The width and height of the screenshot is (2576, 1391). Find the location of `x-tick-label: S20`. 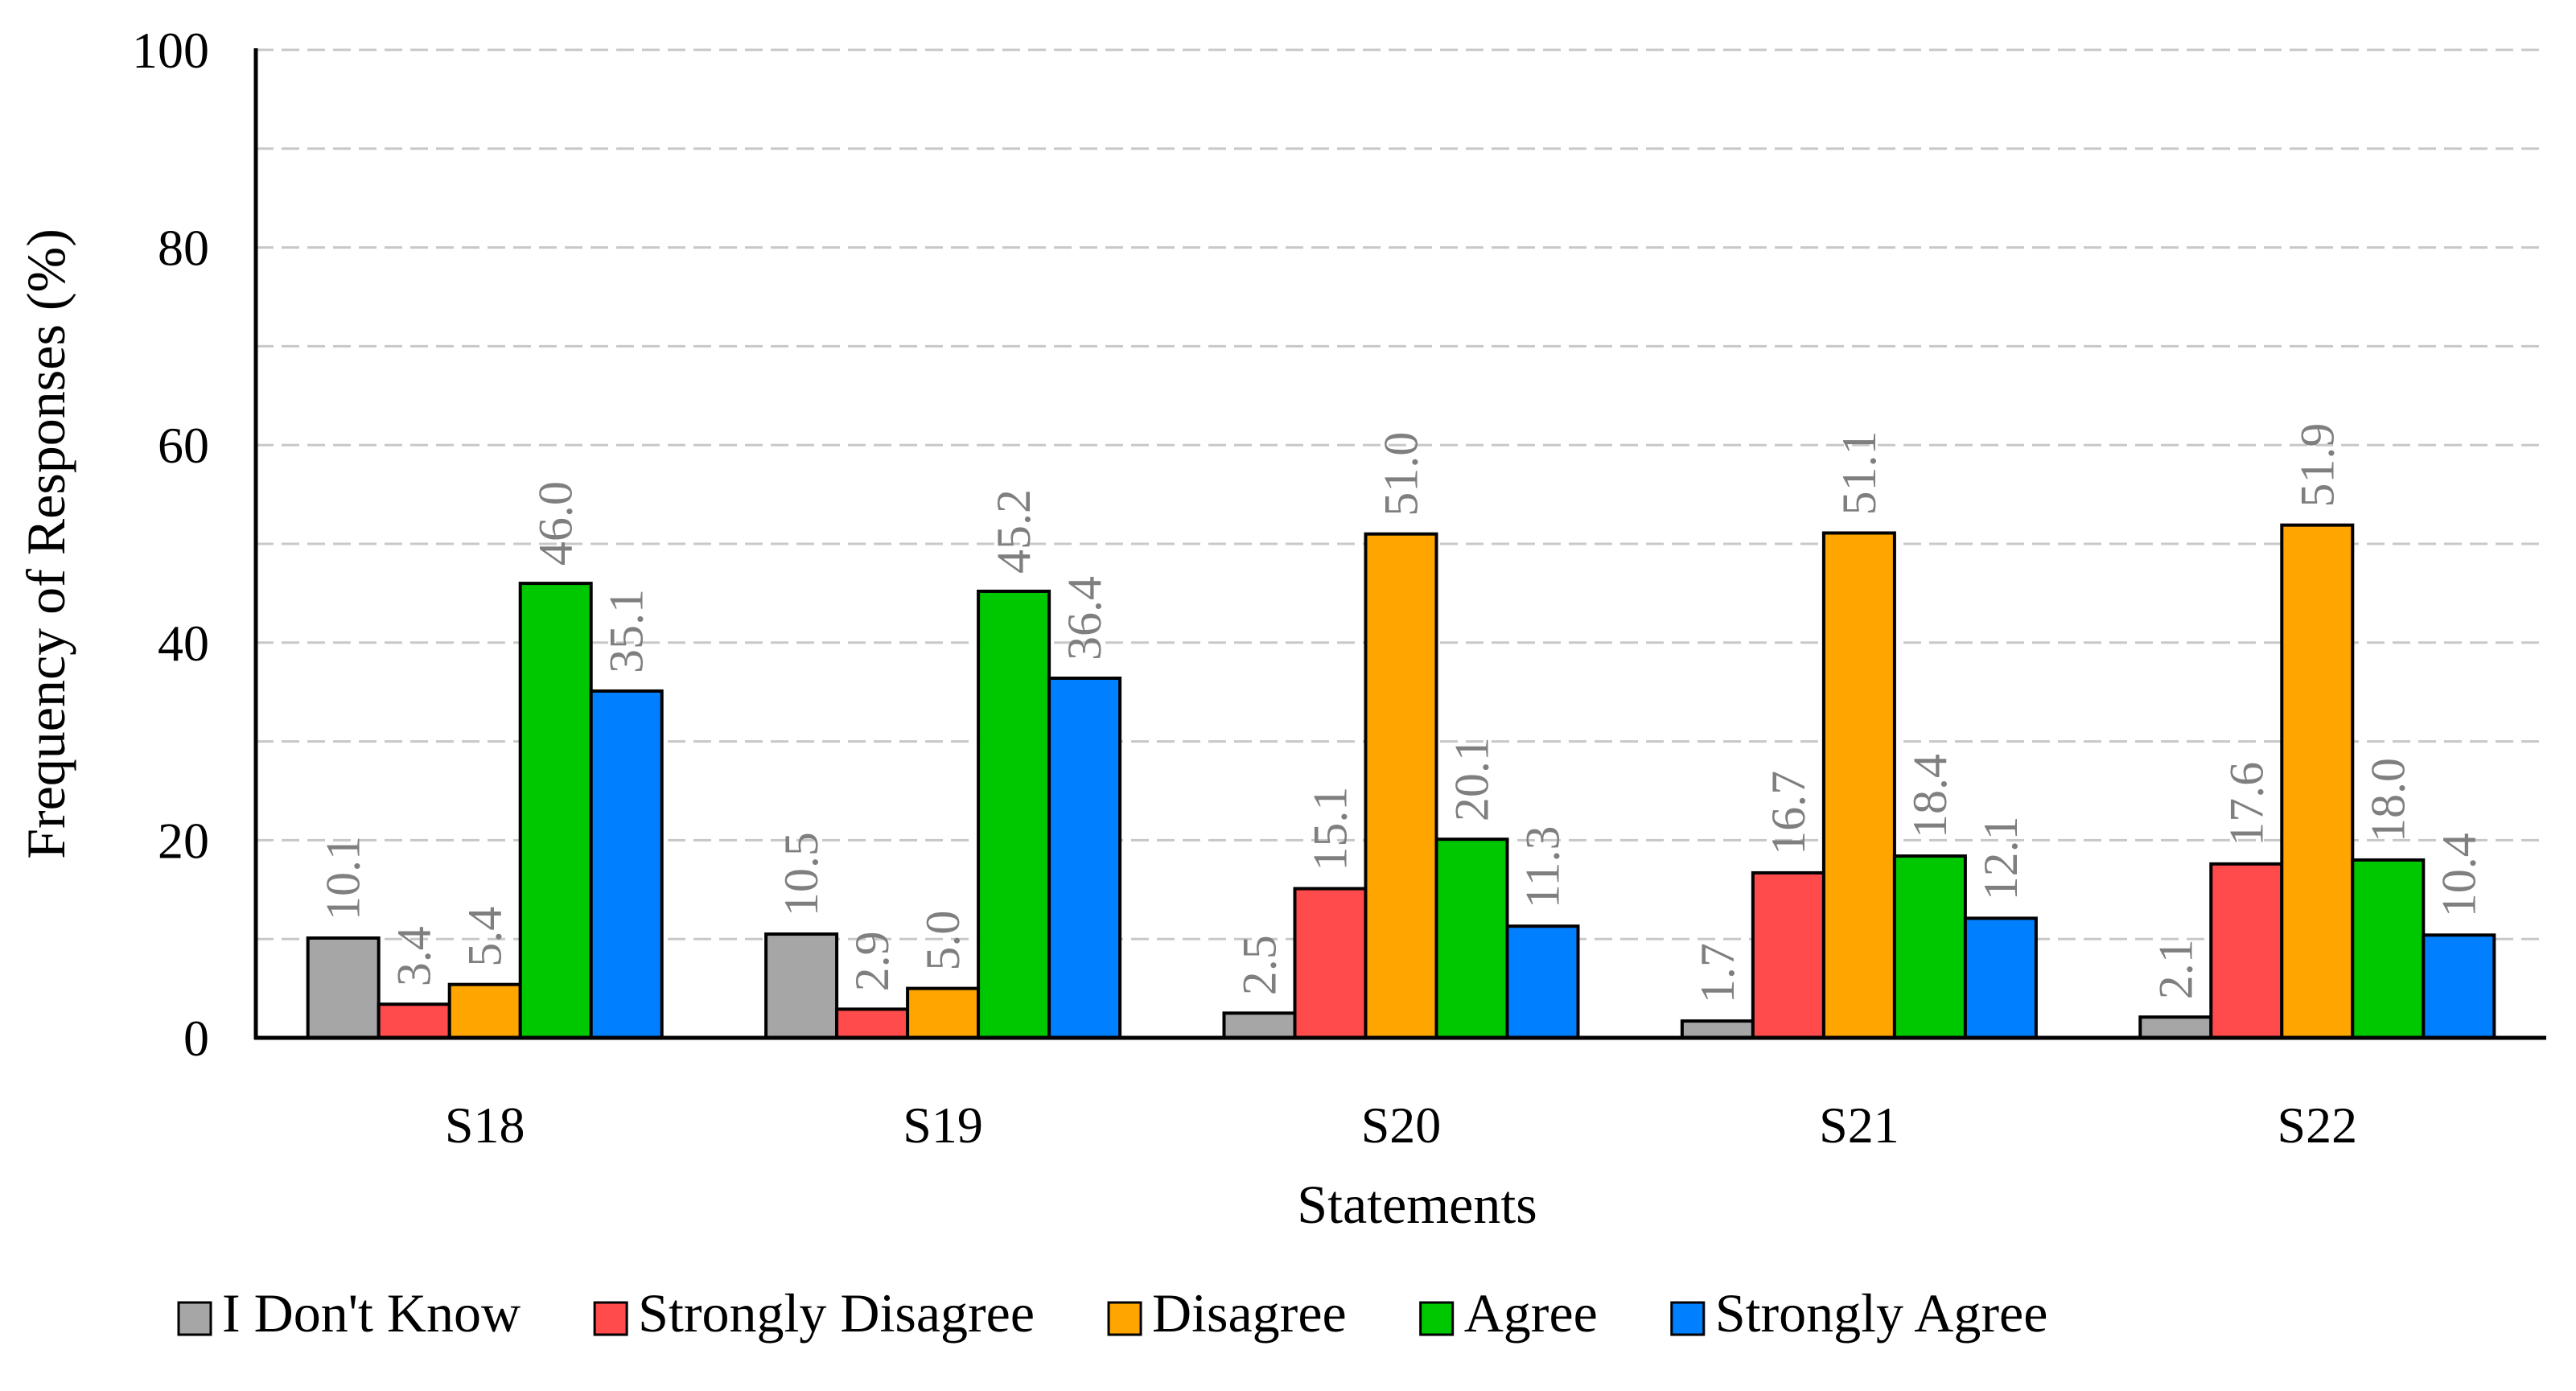

x-tick-label: S20 is located at coordinates (1401, 1125).